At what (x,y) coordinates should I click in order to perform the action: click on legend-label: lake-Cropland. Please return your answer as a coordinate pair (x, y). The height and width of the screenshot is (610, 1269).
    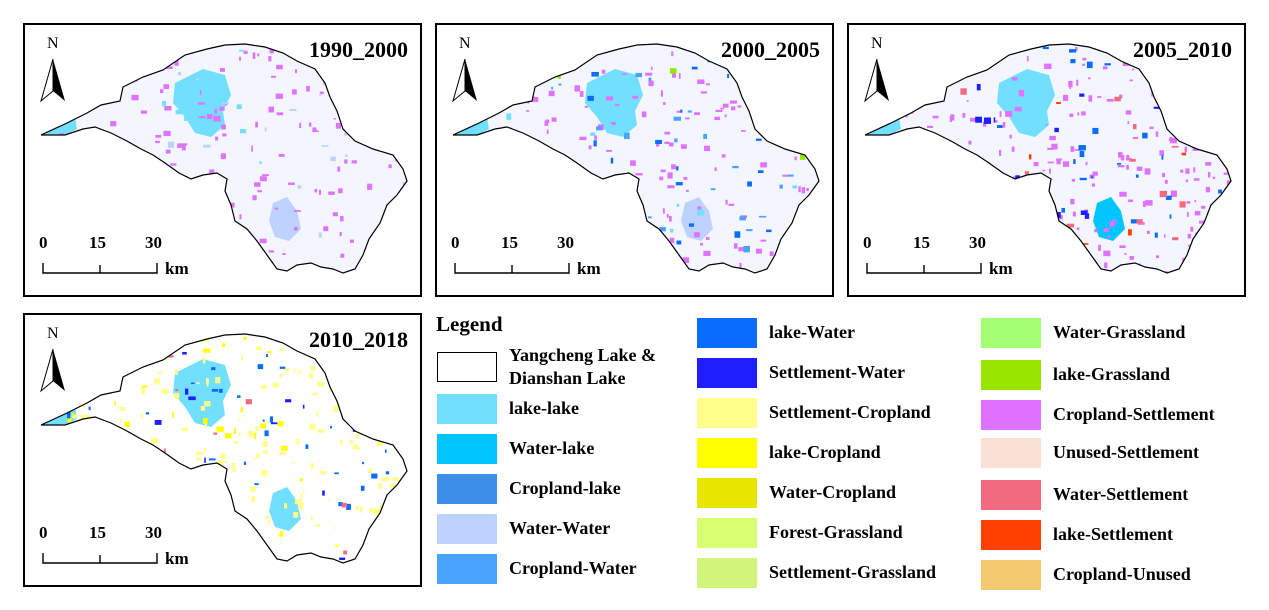
    Looking at the image, I should click on (825, 452).